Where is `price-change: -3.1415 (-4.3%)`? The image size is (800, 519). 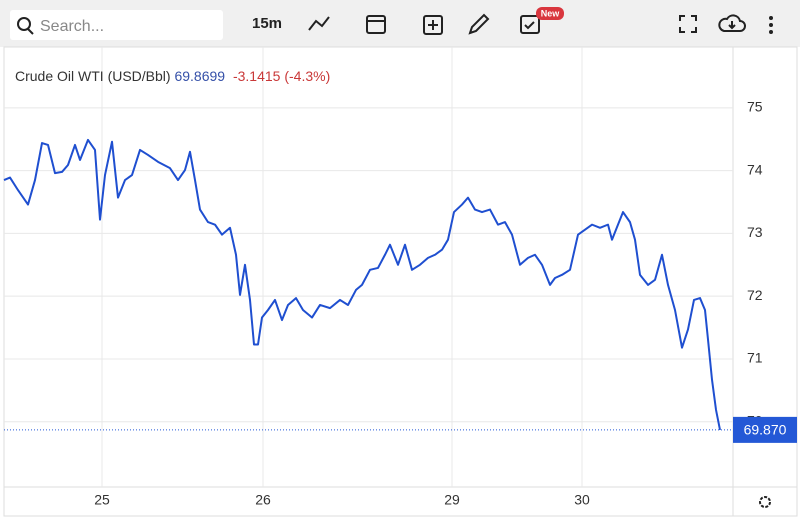 price-change: -3.1415 (-4.3%) is located at coordinates (281, 76).